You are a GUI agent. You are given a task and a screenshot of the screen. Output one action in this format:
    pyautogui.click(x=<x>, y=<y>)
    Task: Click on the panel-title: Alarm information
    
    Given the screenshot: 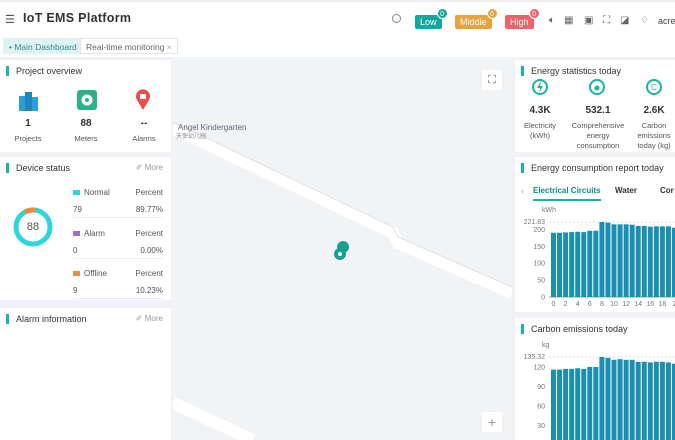 What is the action you would take?
    pyautogui.click(x=46, y=319)
    